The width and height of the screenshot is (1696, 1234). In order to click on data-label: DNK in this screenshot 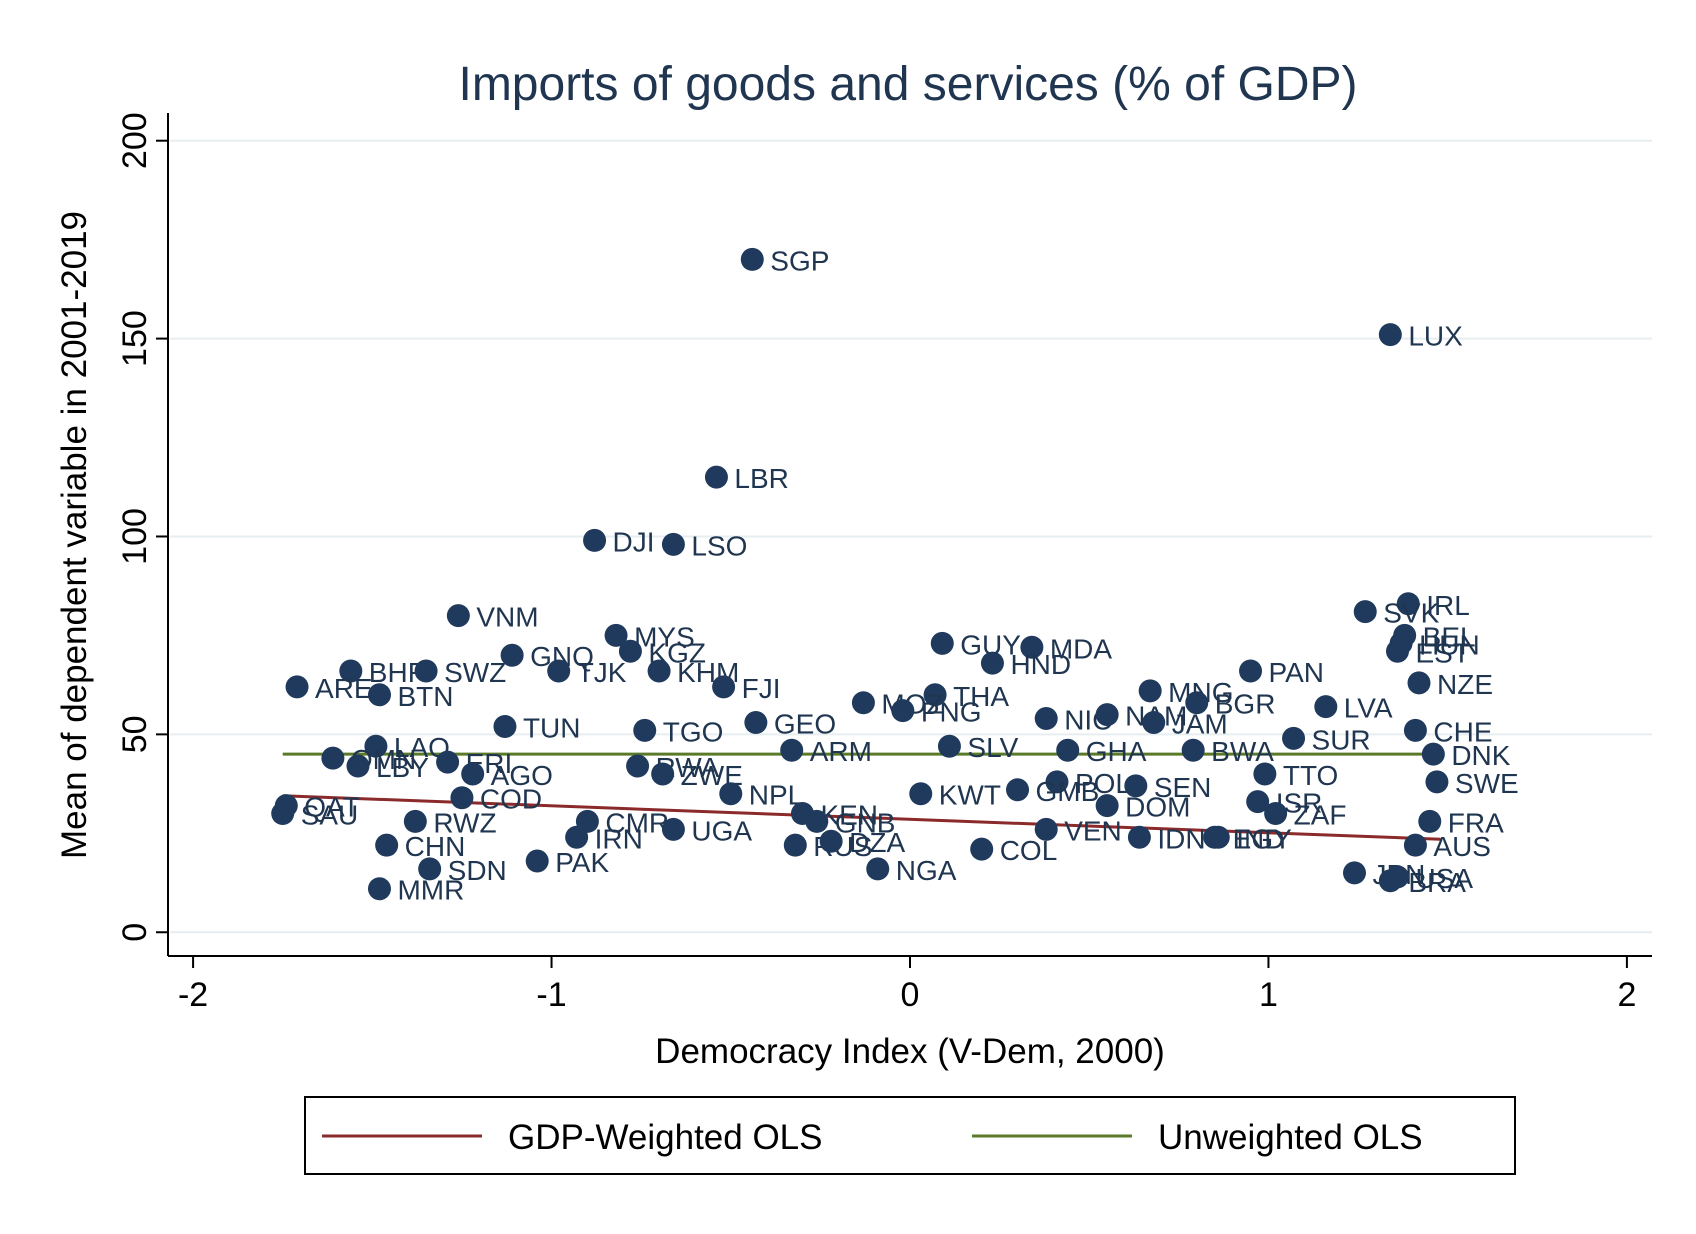, I will do `click(1480, 755)`.